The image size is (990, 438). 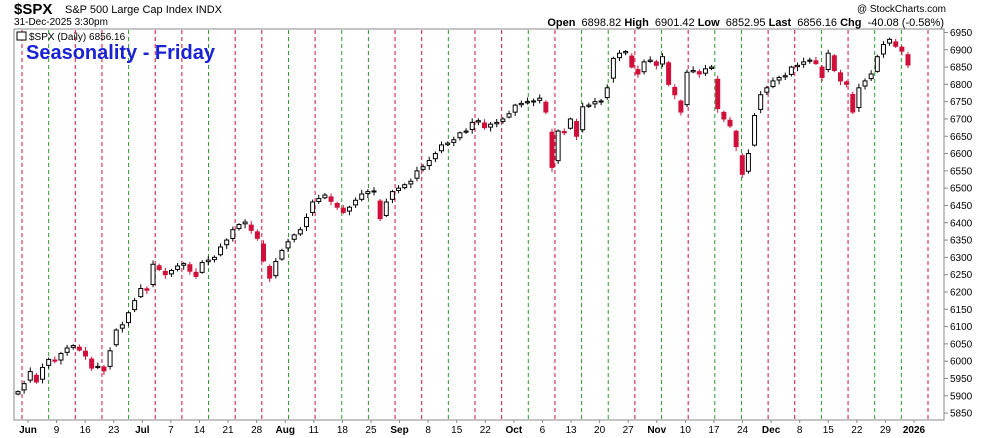 I want to click on x-tick-label: 6, so click(x=543, y=430).